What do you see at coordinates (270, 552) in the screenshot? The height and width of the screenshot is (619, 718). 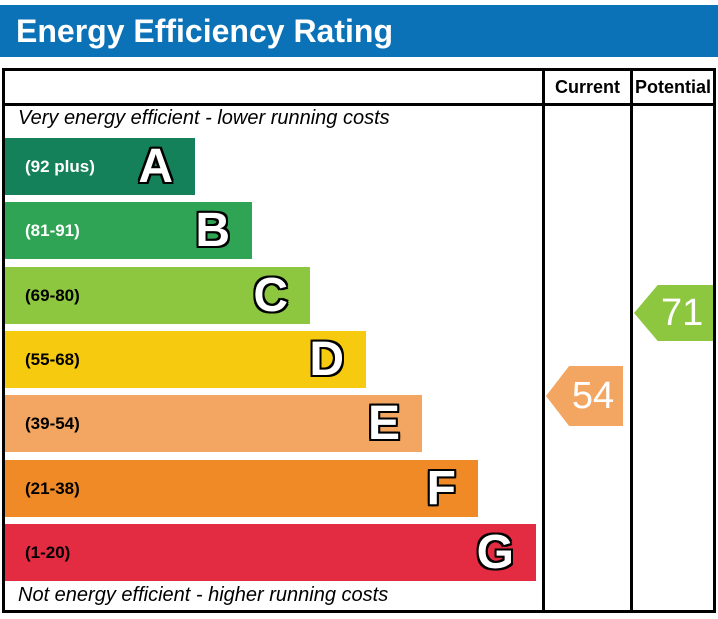 I see `band-row: (1-20) G` at bounding box center [270, 552].